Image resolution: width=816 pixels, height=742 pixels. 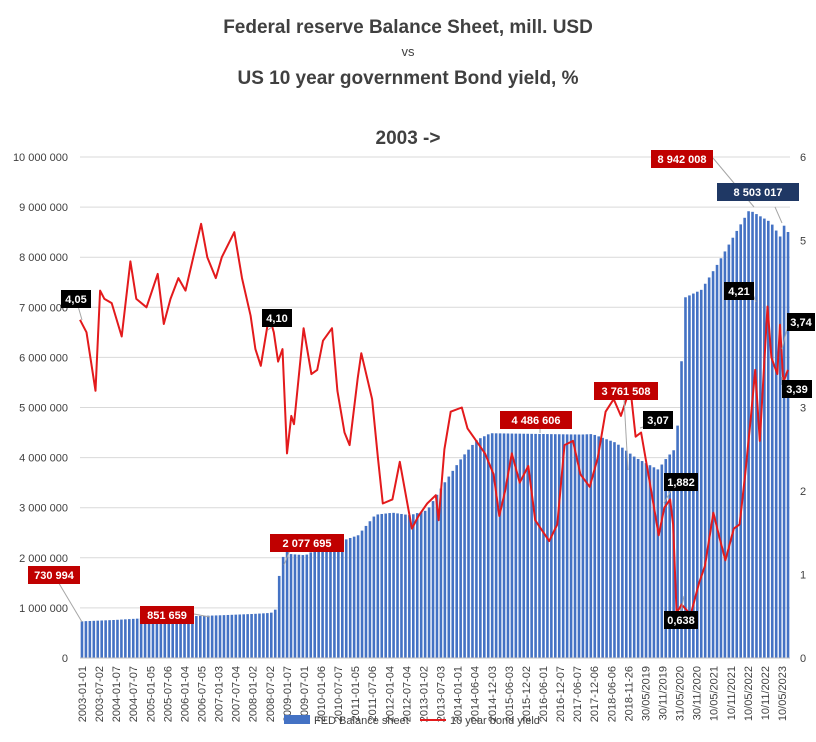 I want to click on x-tick-label: 2006-01-04, so click(x=185, y=694).